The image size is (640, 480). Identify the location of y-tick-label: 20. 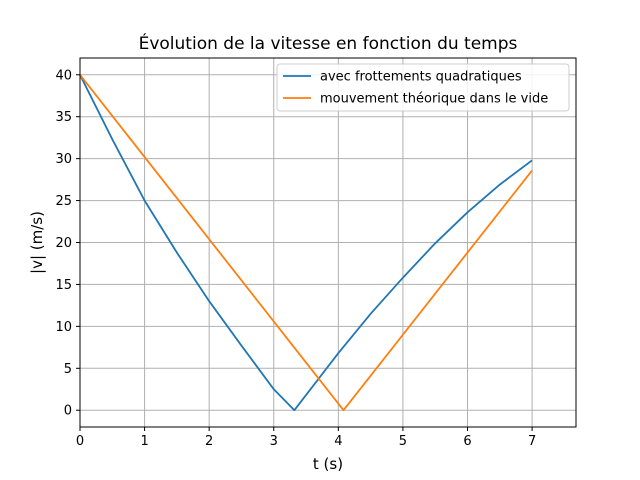
(63, 243).